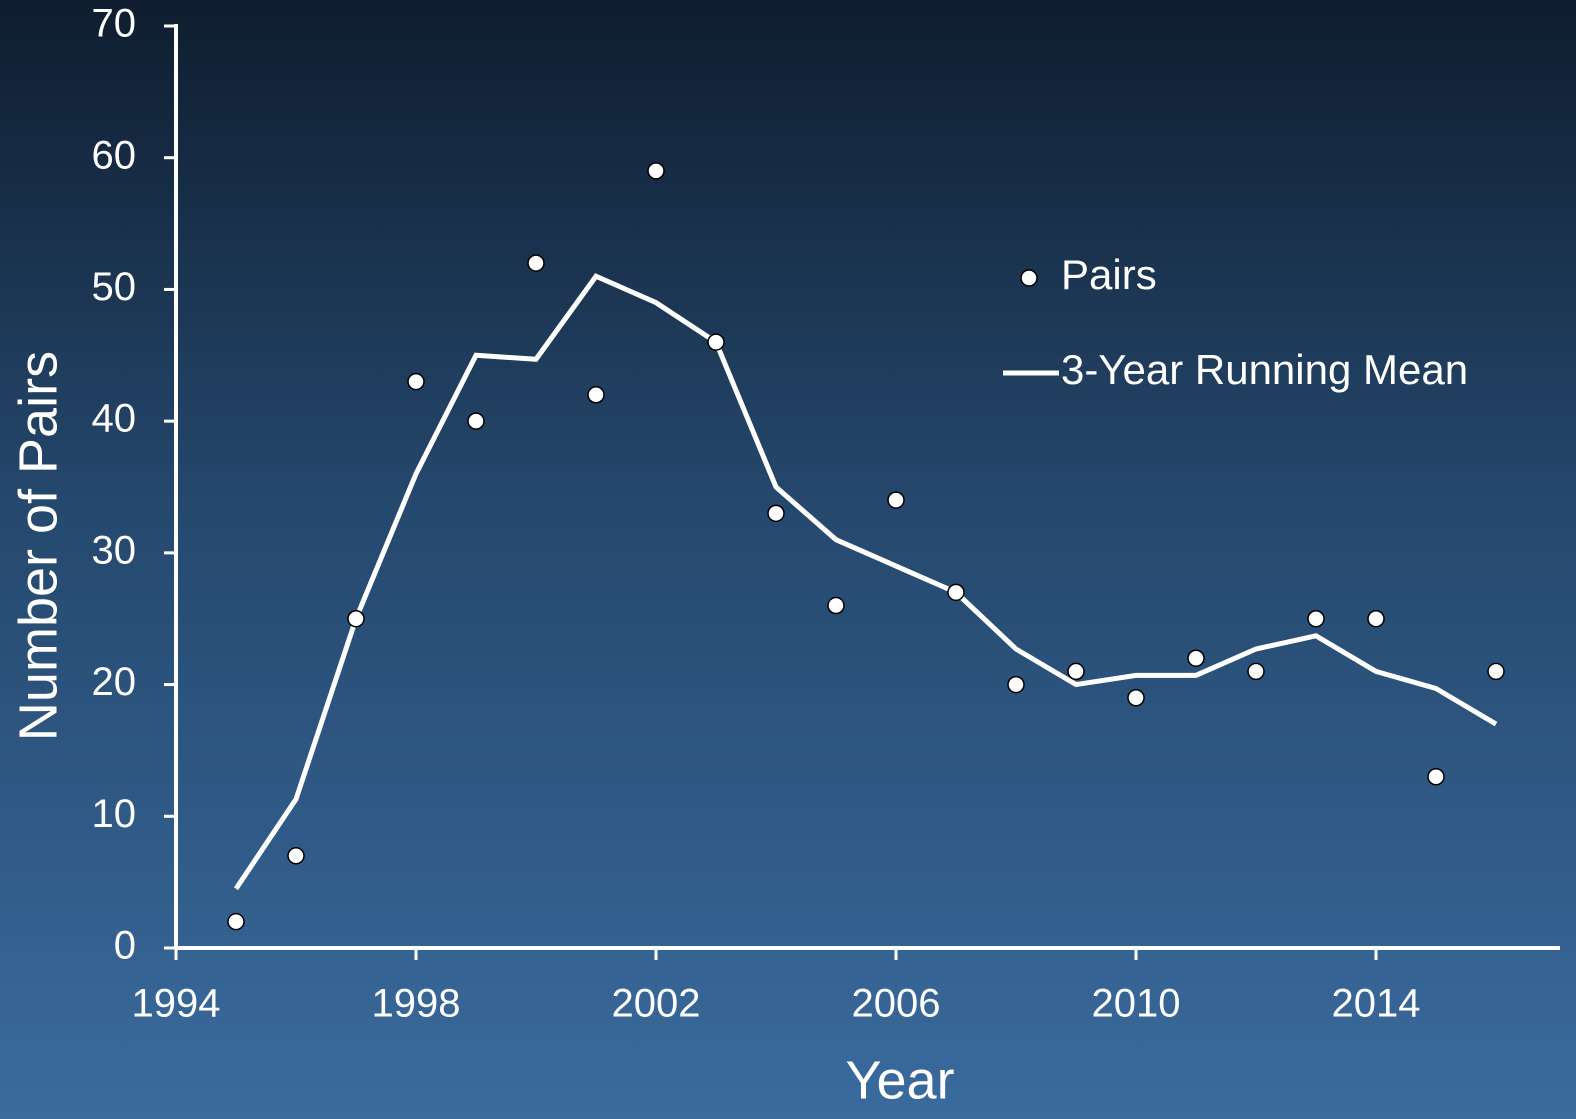 This screenshot has height=1119, width=1576. I want to click on x-axis-title: Year, so click(899, 1080).